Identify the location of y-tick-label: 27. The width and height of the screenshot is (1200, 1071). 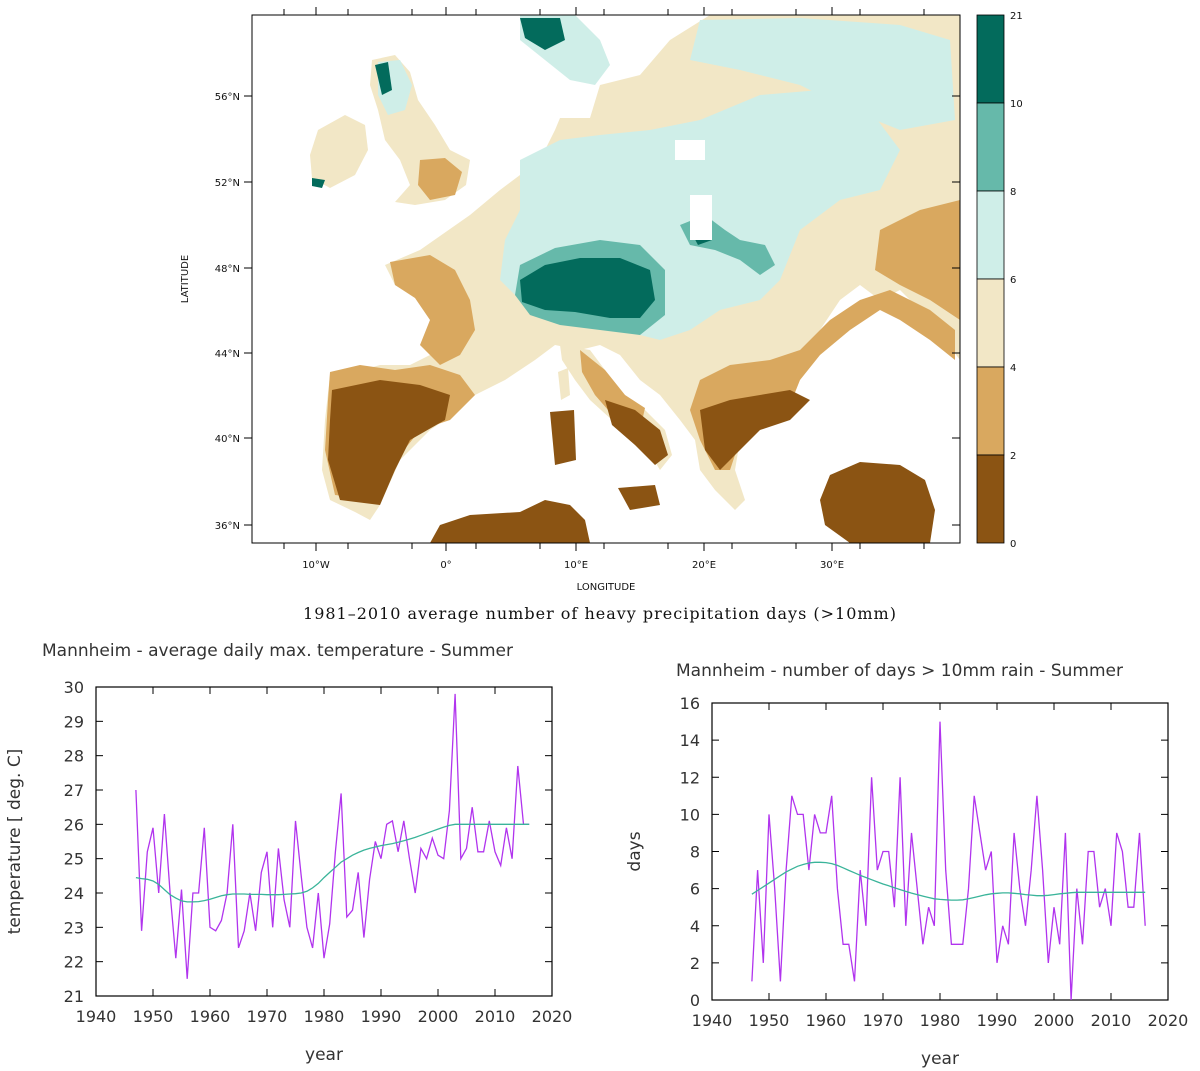
(74, 790).